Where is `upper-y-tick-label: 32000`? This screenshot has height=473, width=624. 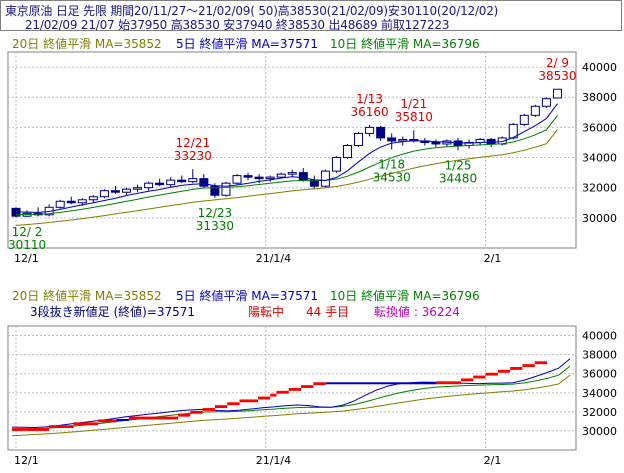
upper-y-tick-label: 32000 is located at coordinates (599, 188).